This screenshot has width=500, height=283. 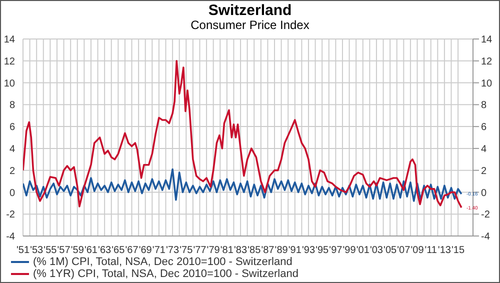 I want to click on y-tick-label: 14, so click(x=10, y=40).